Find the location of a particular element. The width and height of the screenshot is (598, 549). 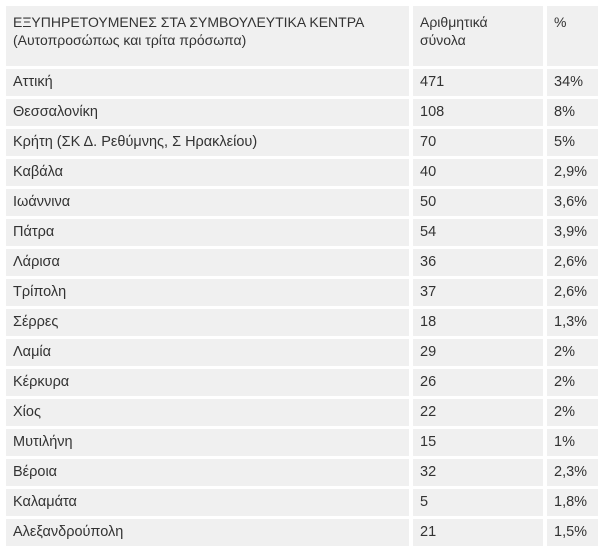

table-row: Χίος 22 2% is located at coordinates (302, 412).